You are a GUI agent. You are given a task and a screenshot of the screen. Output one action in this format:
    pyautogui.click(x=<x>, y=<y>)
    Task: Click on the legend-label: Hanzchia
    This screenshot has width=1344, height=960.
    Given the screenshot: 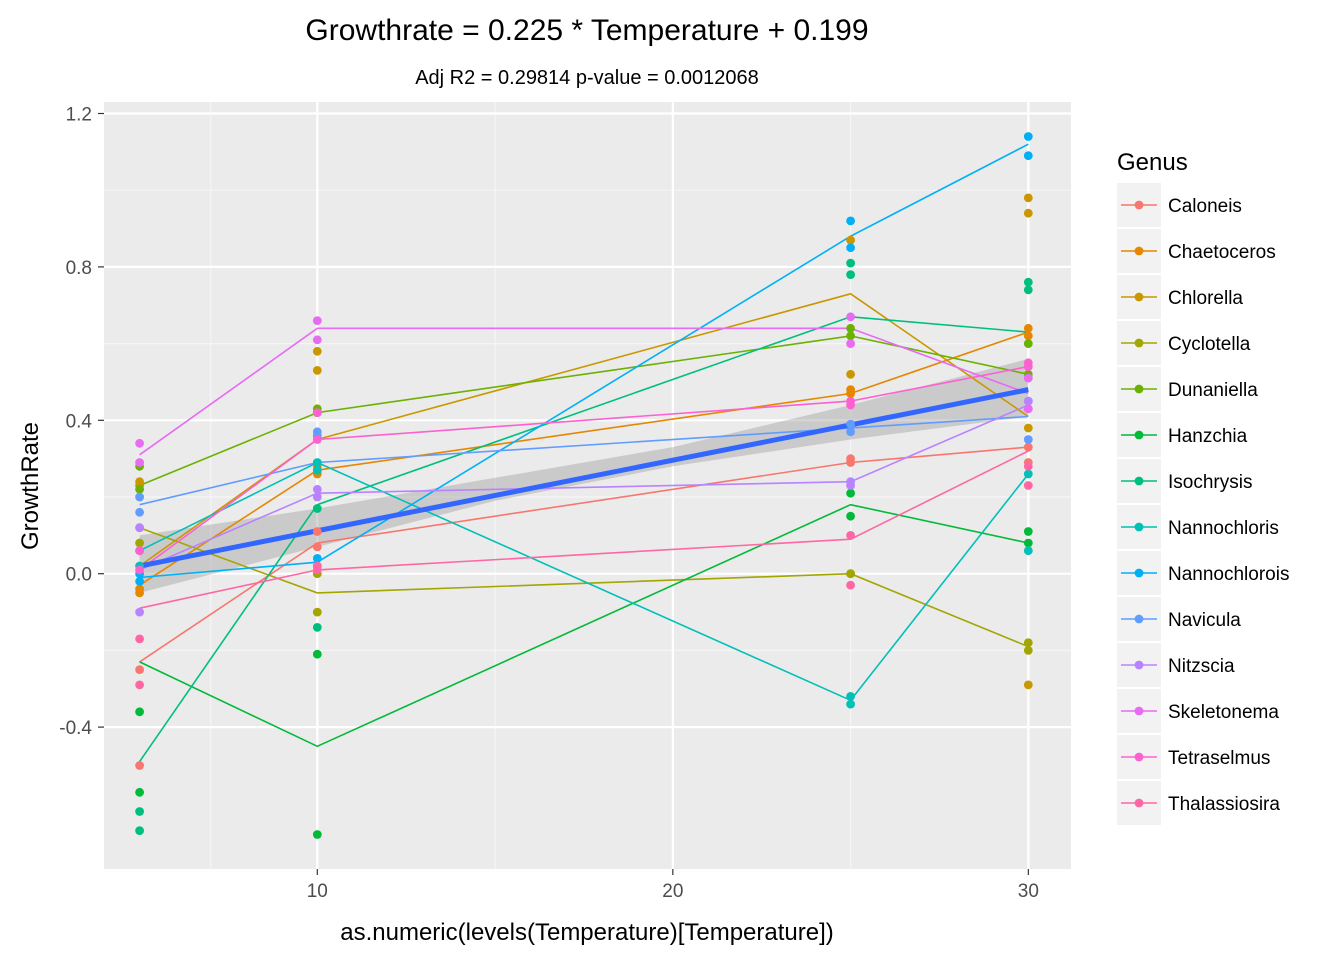 What is the action you would take?
    pyautogui.click(x=1208, y=436)
    